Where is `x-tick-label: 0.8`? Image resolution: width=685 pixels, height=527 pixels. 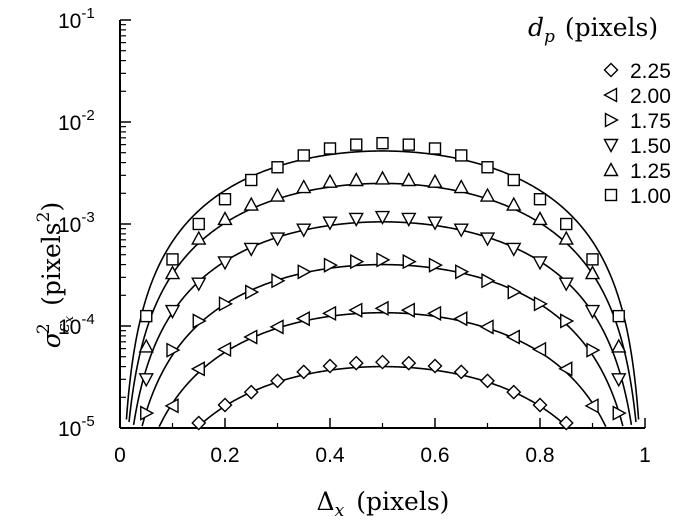 x-tick-label: 0.8 is located at coordinates (539, 455).